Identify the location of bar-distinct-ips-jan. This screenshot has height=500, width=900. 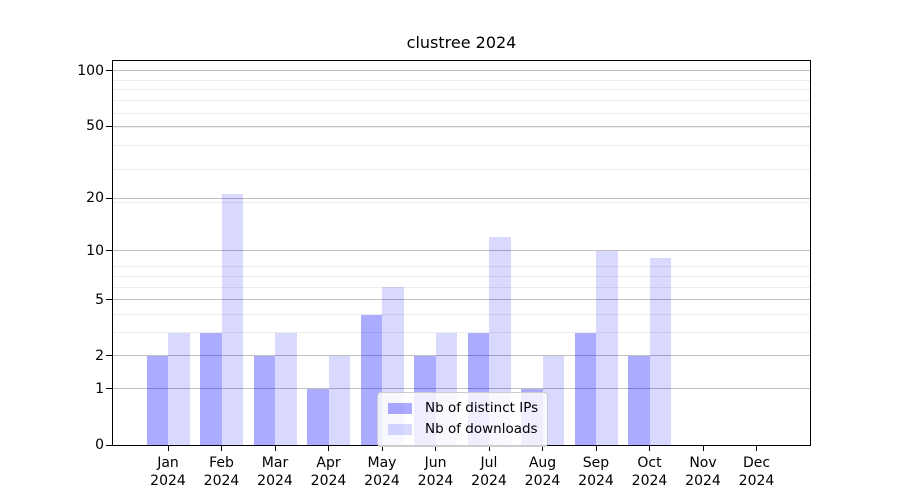
(157, 400).